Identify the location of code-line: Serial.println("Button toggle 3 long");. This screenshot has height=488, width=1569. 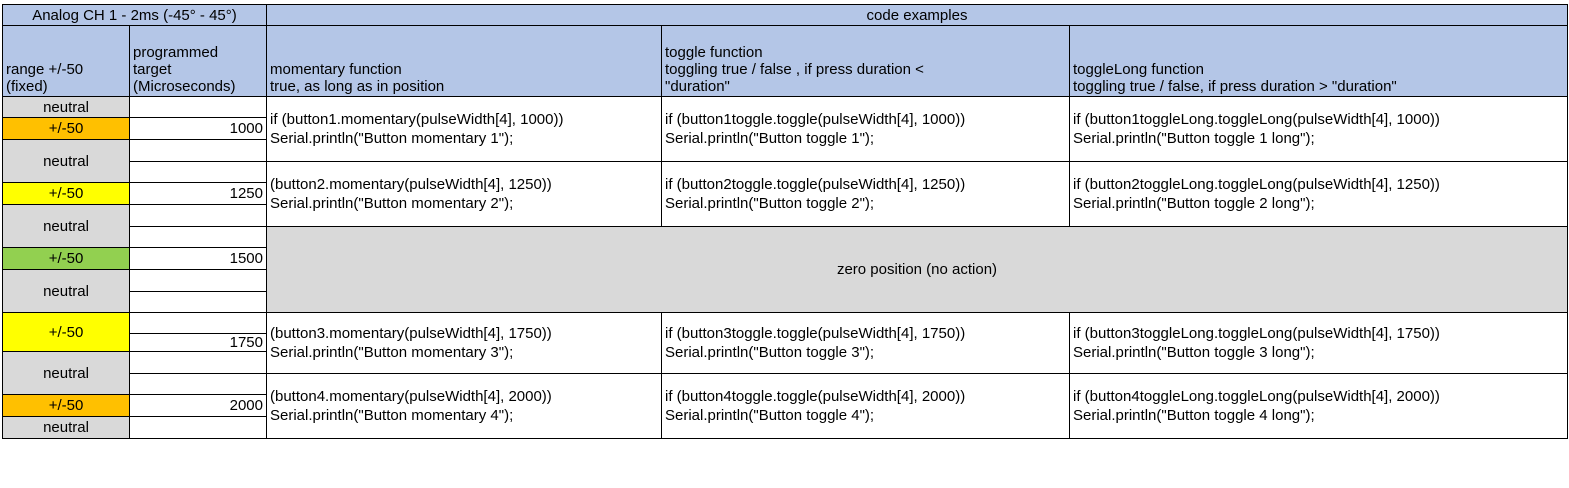
(1194, 352).